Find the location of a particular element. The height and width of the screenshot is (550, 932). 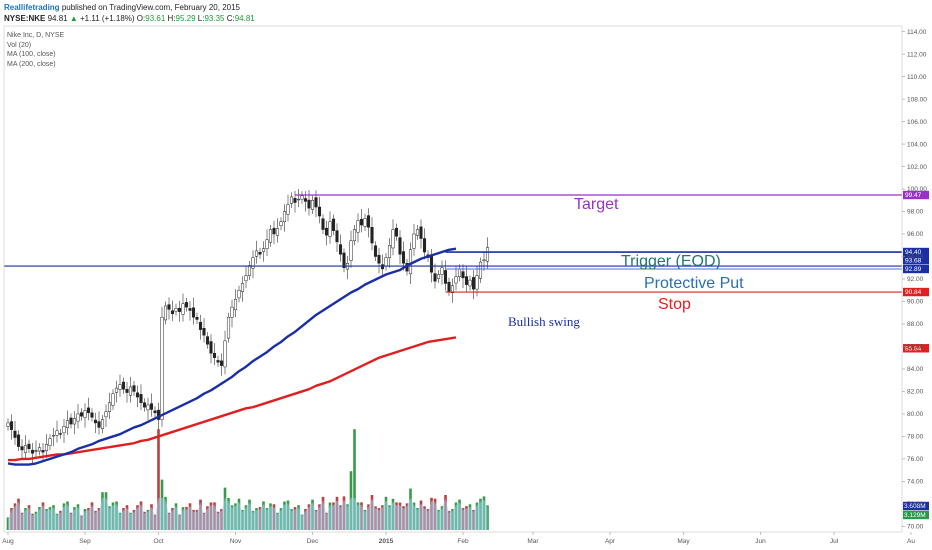

open-label: O: is located at coordinates (141, 18).